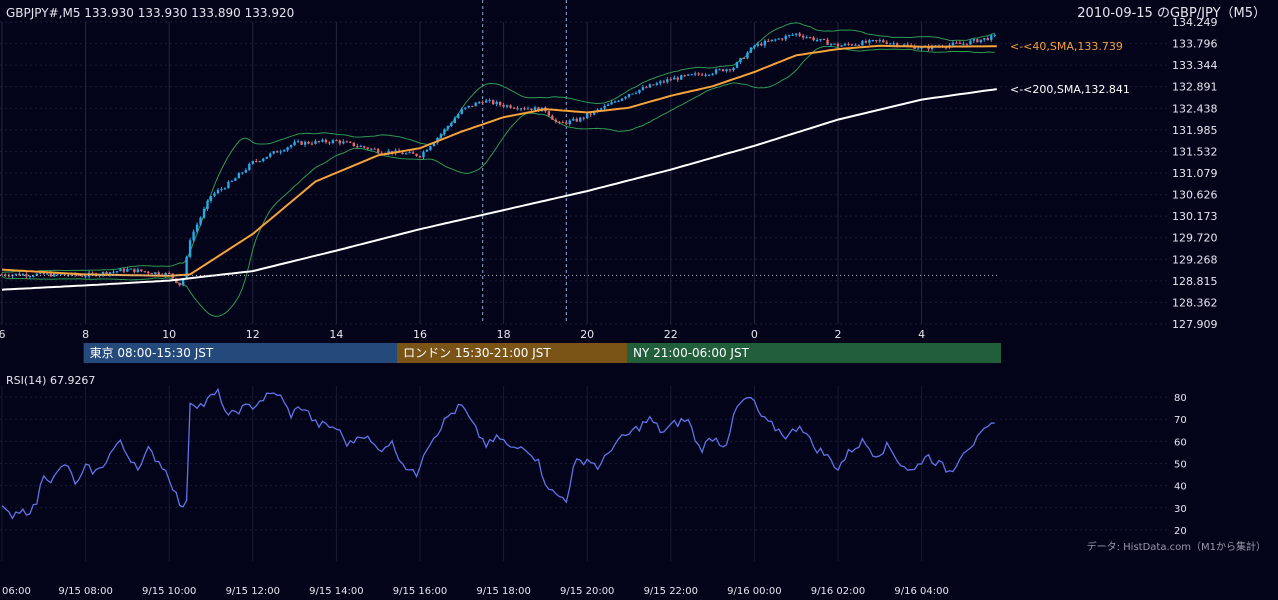 The height and width of the screenshot is (600, 1278). What do you see at coordinates (50, 380) in the screenshot?
I see `rsi-title: RSI(14) 67.9267` at bounding box center [50, 380].